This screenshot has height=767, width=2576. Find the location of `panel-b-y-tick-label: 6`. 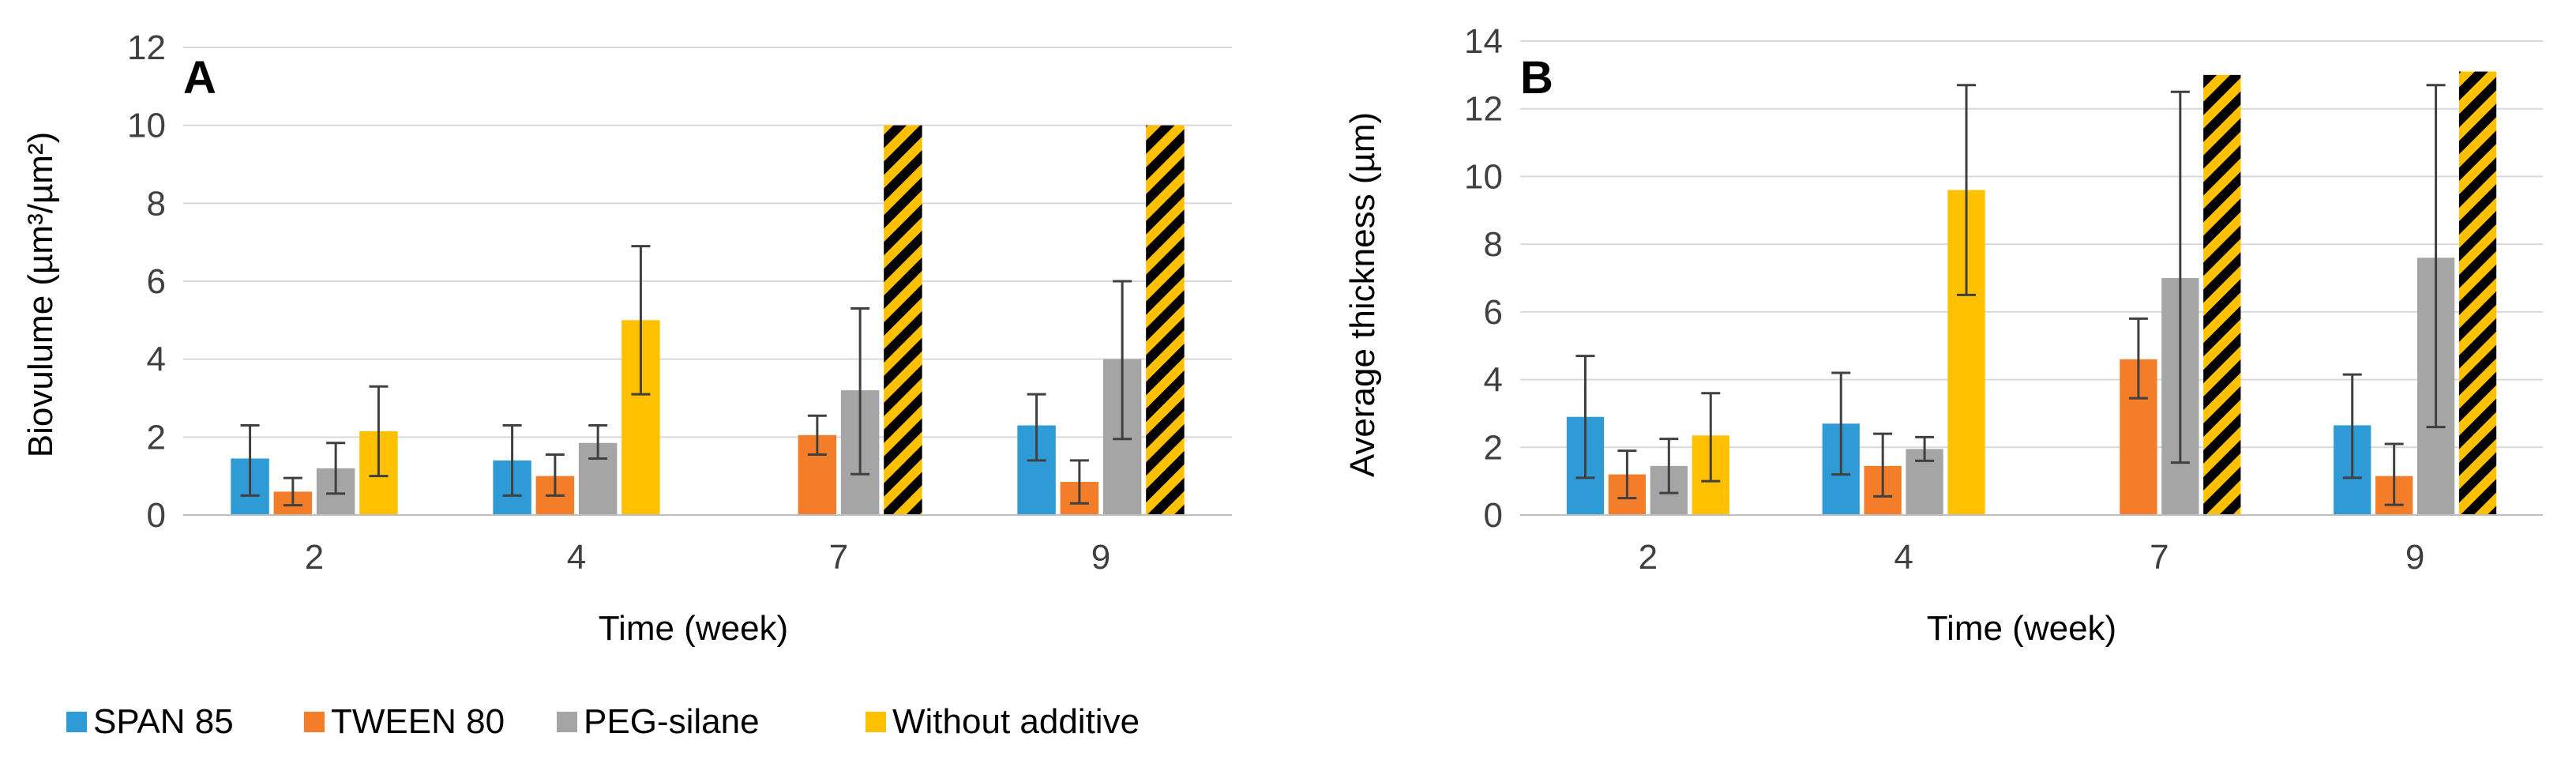

panel-b-y-tick-label: 6 is located at coordinates (1493, 312).